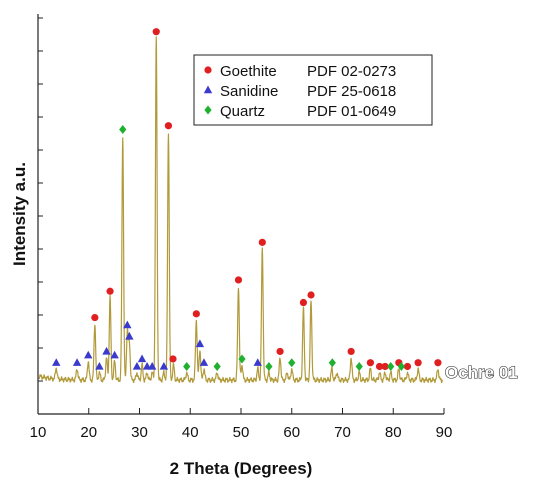 Image resolution: width=550 pixels, height=486 pixels. Describe the element at coordinates (139, 432) in the screenshot. I see `x-tick-label: 30` at that location.